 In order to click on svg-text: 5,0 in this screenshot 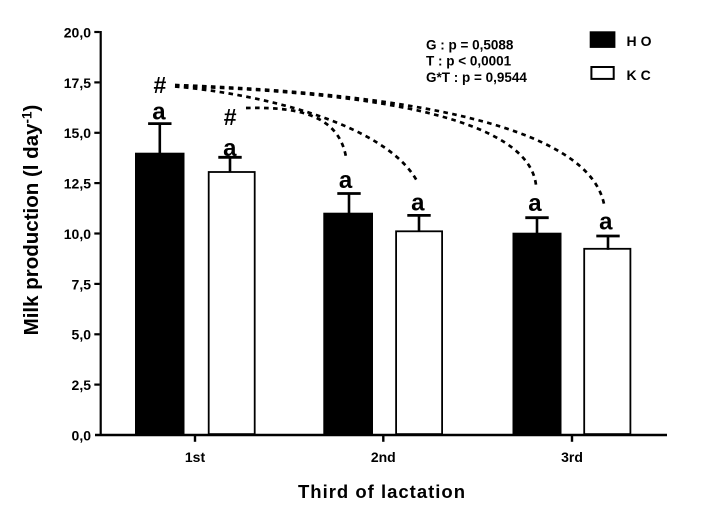, I will do `click(82, 335)`.